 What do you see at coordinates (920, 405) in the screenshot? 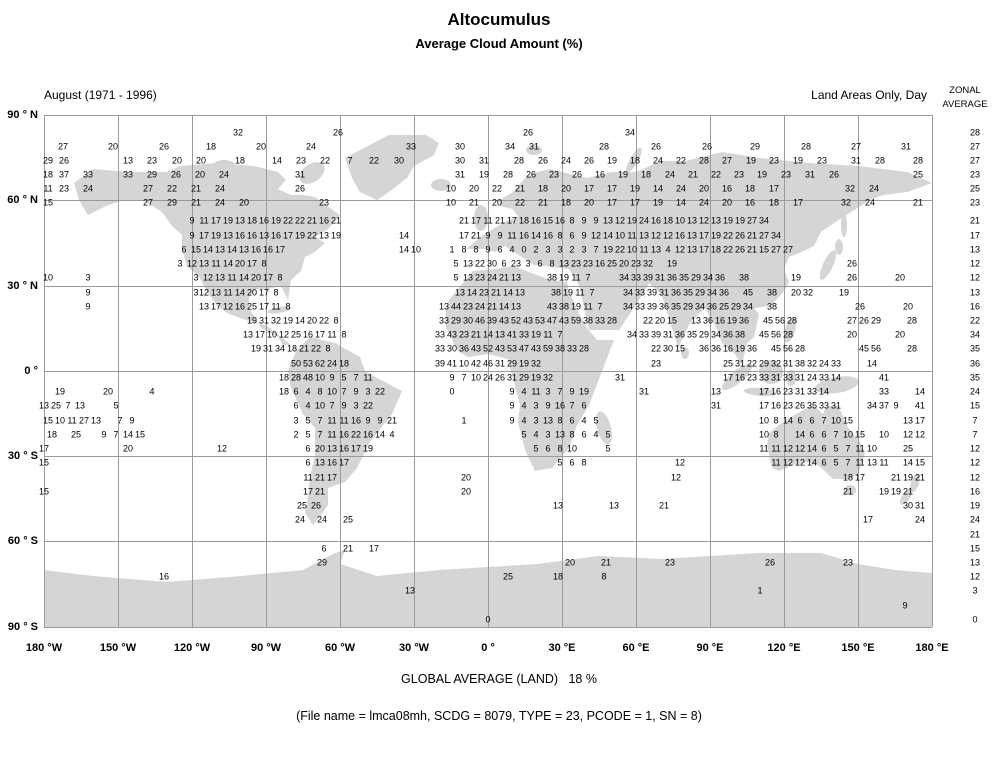
I see `grid-value: 41` at bounding box center [920, 405].